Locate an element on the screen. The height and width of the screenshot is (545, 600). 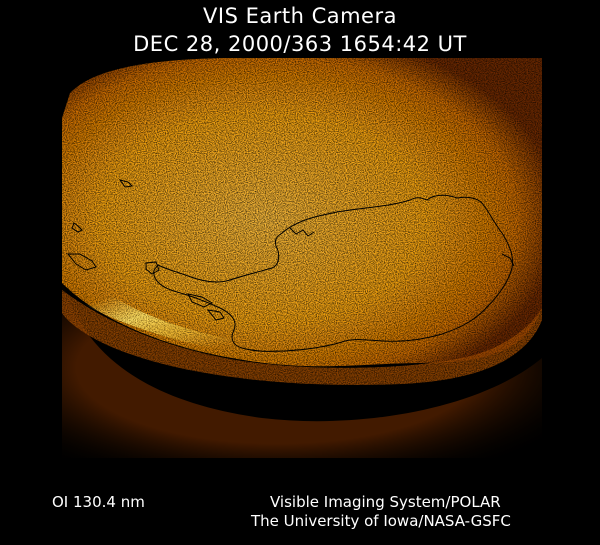
outer-rim is located at coordinates (302, 337).